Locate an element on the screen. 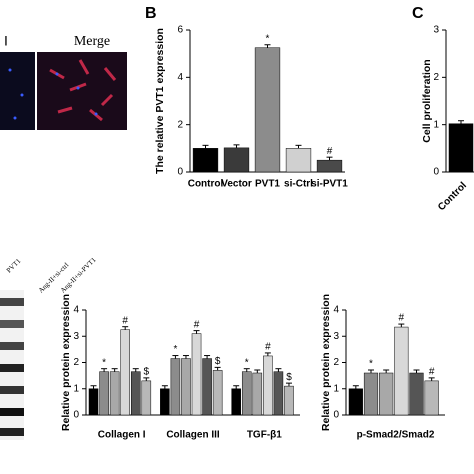  x-tick-label: TGF-β1 is located at coordinates (264, 435).